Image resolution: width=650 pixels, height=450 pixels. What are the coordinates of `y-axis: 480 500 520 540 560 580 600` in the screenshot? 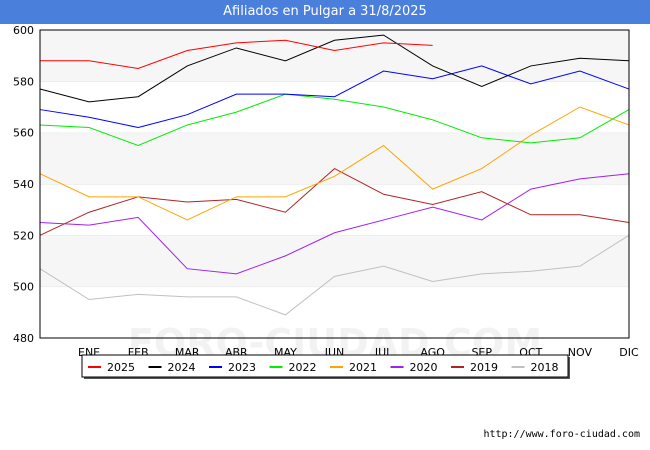 It's located at (23, 184).